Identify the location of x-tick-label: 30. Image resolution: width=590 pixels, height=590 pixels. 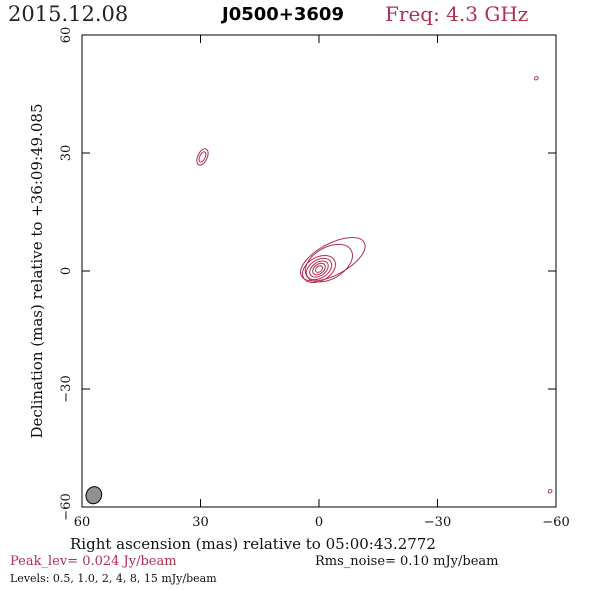
(200, 522).